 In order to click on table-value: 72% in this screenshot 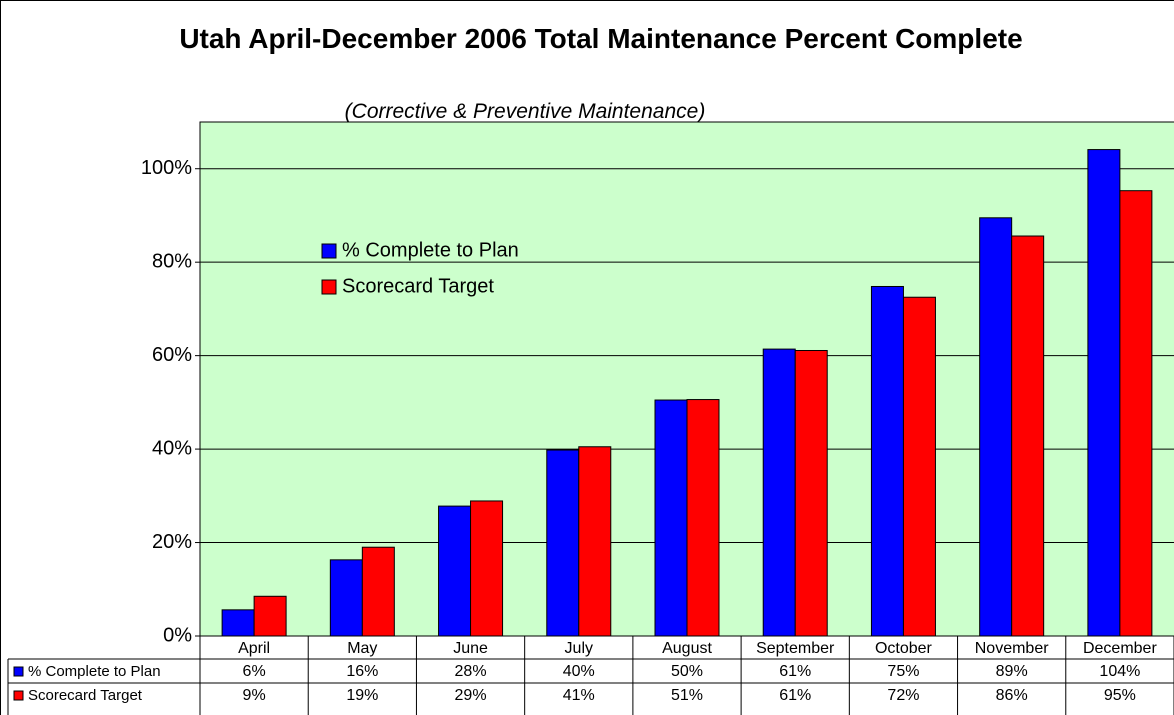, I will do `click(903, 695)`.